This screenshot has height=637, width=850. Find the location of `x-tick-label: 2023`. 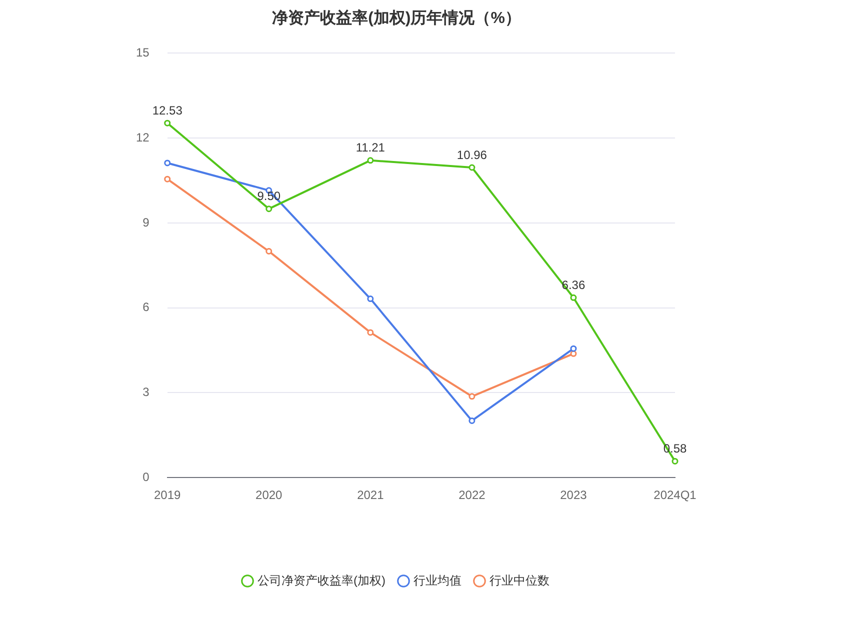

x-tick-label: 2023 is located at coordinates (574, 495).